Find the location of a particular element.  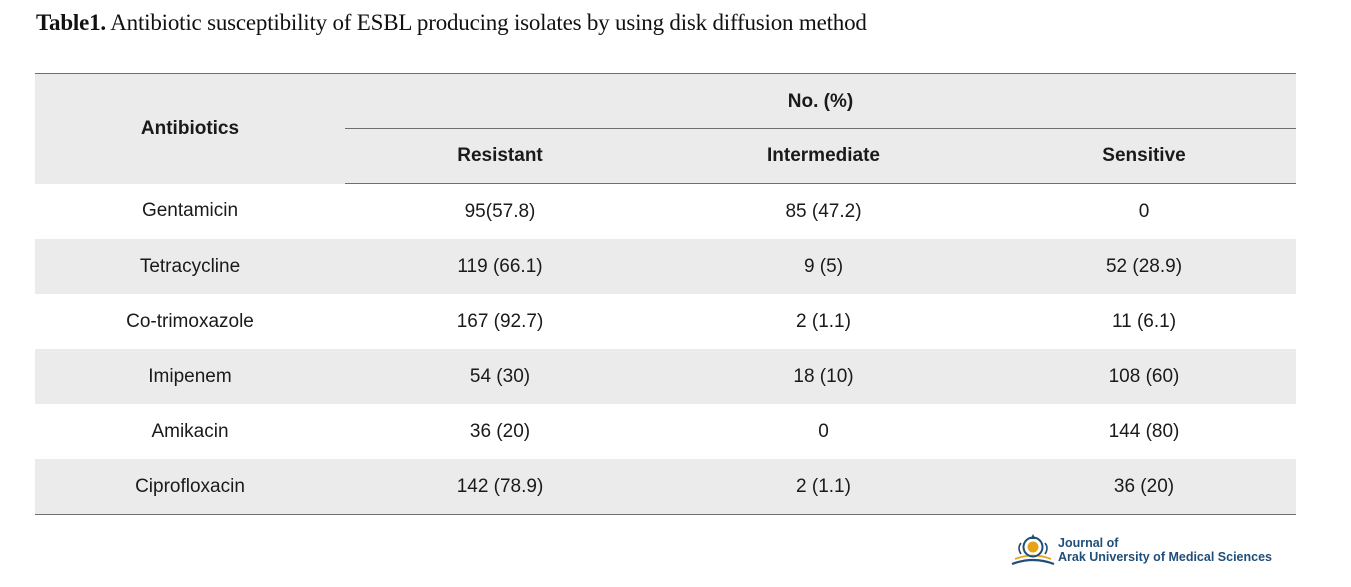

journal-name-line2: Arak University of Medical Sciences is located at coordinates (1165, 557).